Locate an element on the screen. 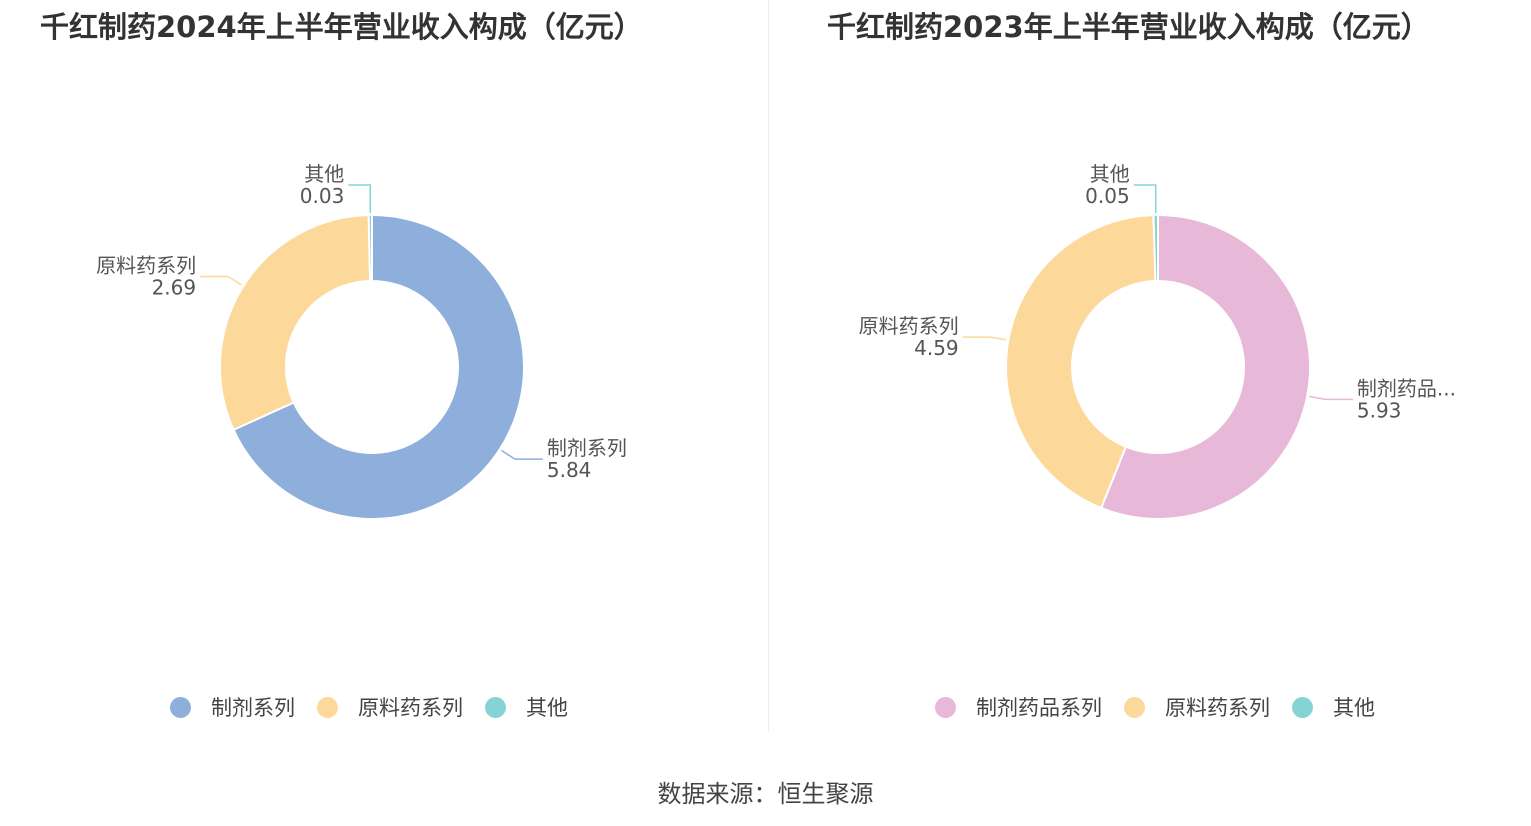  chart-legend: 制剂系列 原料药系列 其他 is located at coordinates (380, 707).